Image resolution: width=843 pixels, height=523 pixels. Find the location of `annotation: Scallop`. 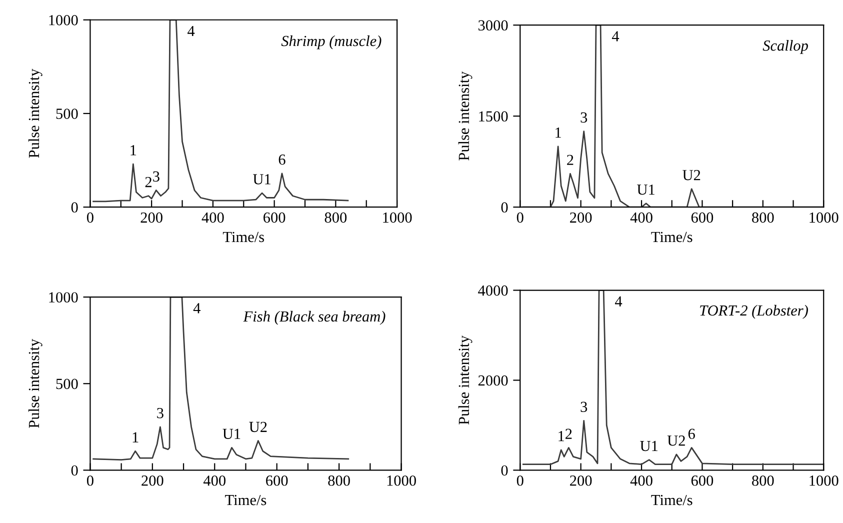

annotation: Scallop is located at coordinates (785, 47).